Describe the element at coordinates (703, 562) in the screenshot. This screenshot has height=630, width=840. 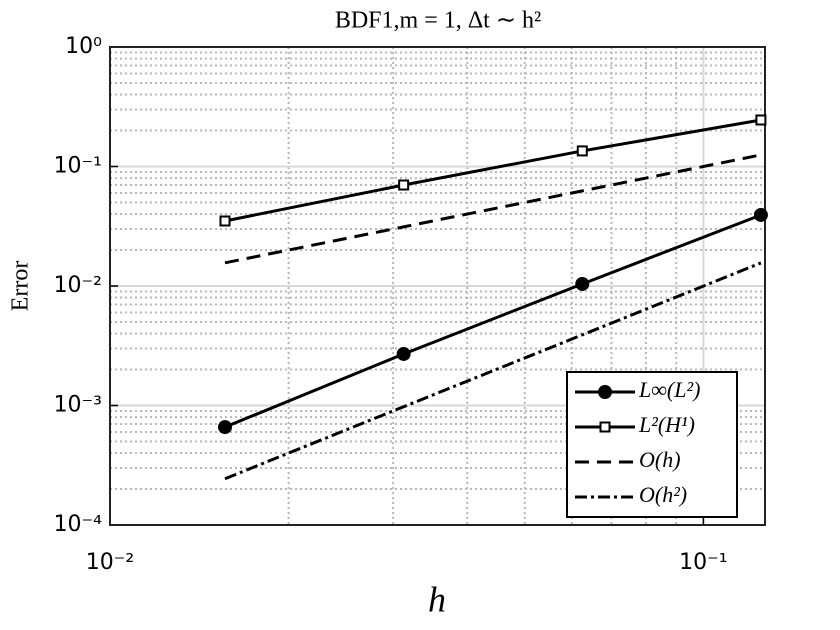
I see `x-tick-label: 10⁻¹` at that location.